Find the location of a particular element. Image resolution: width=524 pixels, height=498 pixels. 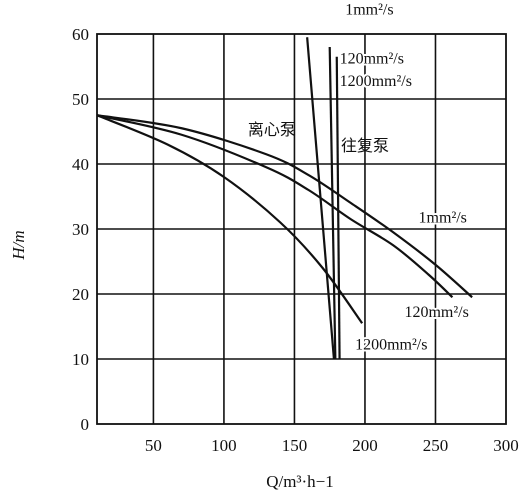

x-tick-label: 150 is located at coordinates (295, 445).